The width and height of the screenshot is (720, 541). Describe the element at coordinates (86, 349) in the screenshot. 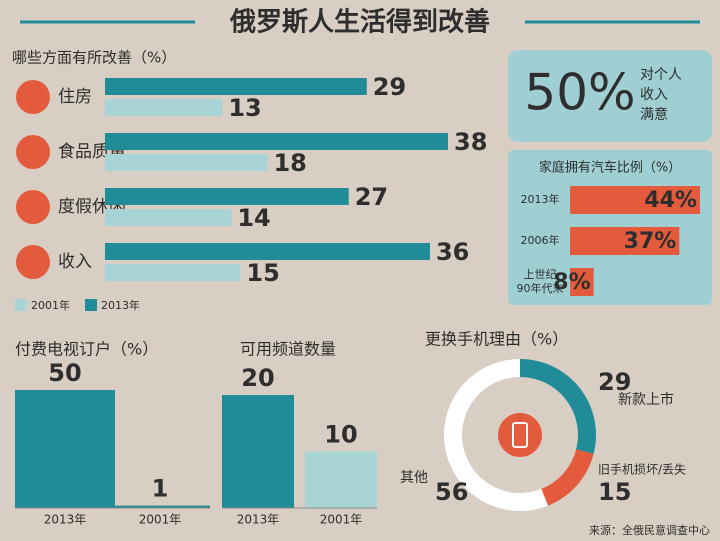

I see `chart-title: 付费电视订户（%）` at that location.